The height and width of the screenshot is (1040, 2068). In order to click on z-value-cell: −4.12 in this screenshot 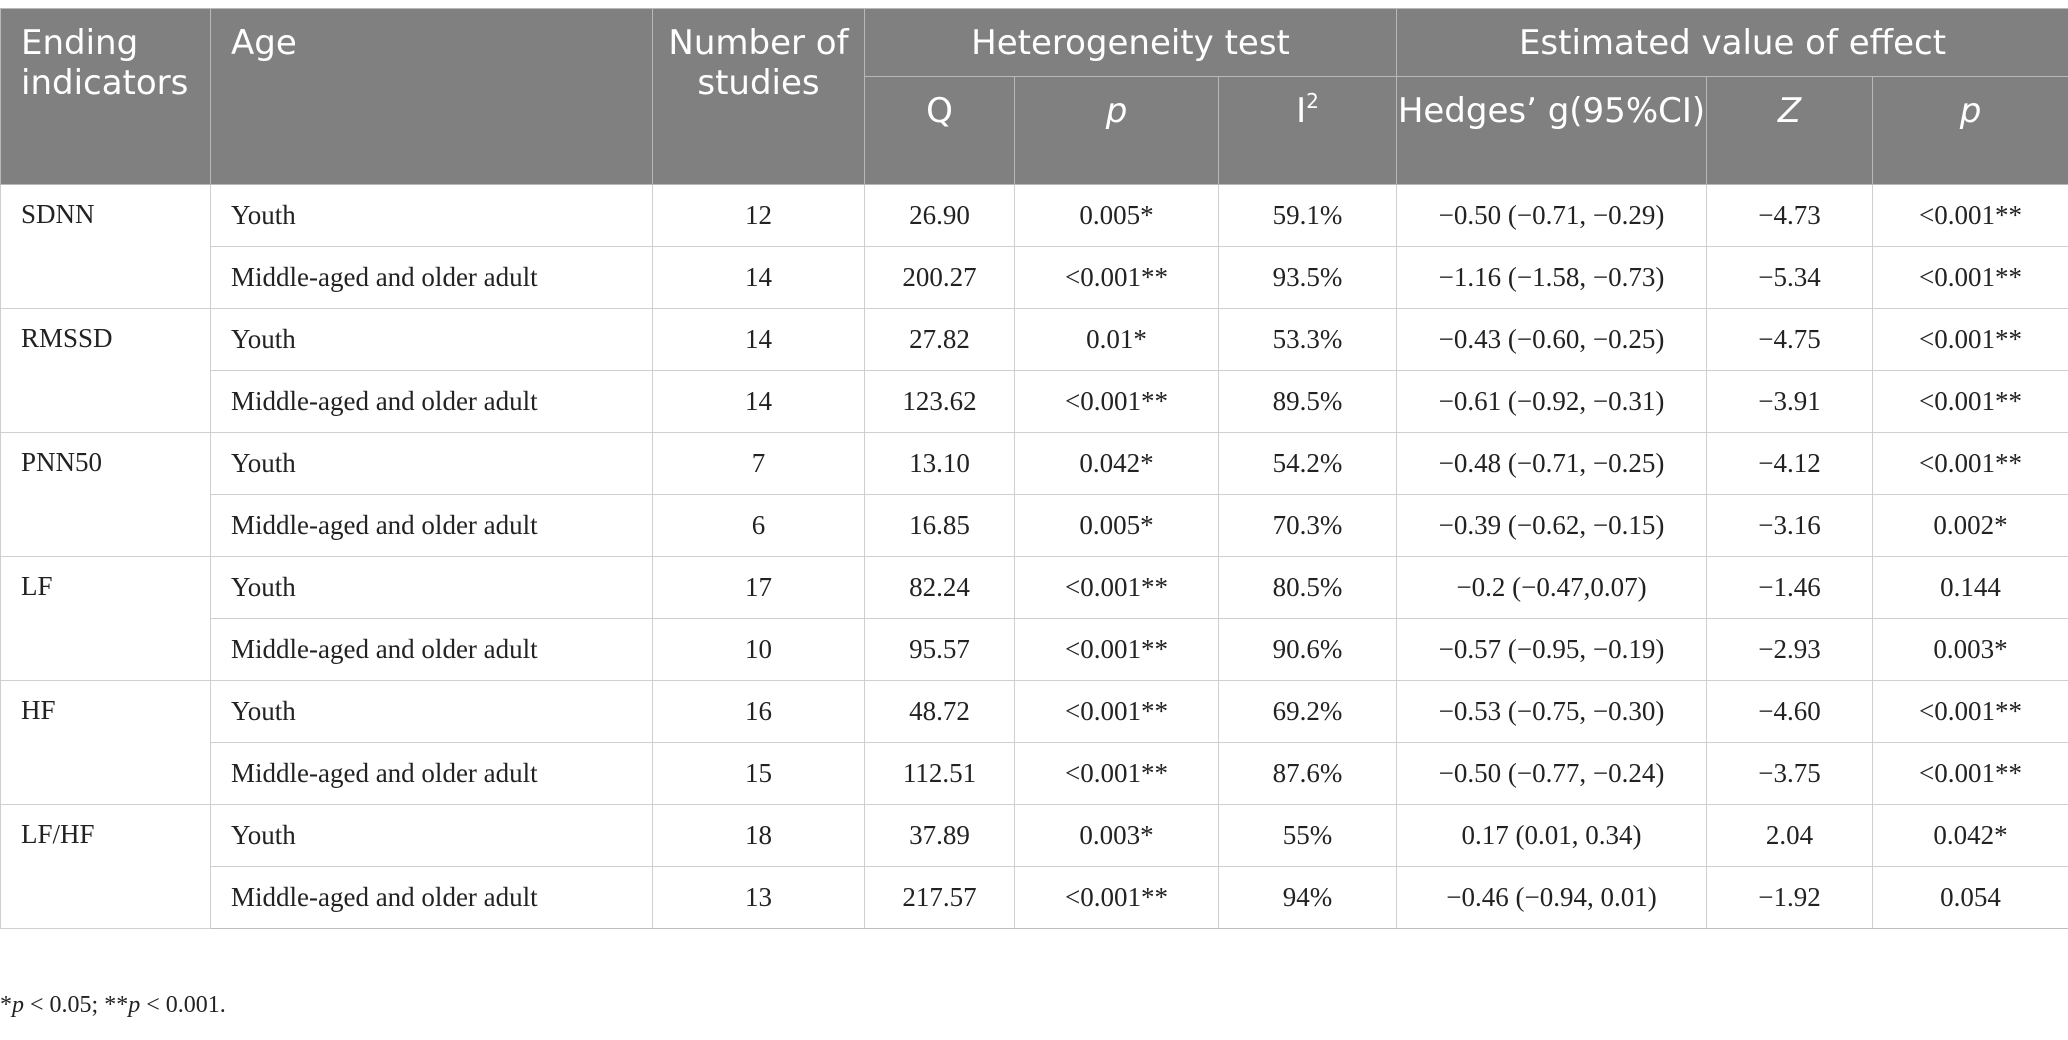, I will do `click(1789, 463)`.